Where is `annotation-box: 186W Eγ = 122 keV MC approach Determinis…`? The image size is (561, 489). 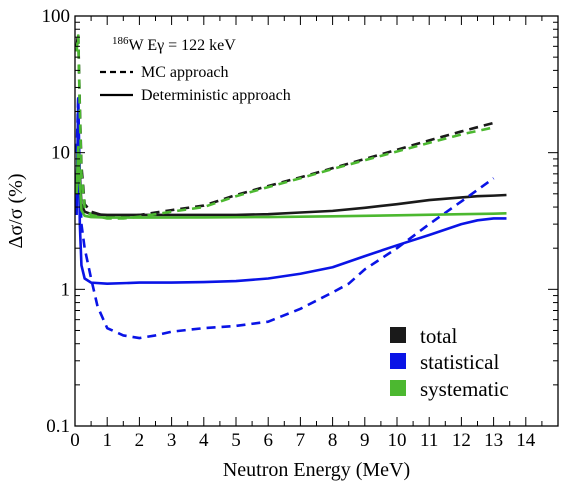
annotation-box: 186W Eγ = 122 keV MC approach Determinis… is located at coordinates (195, 69).